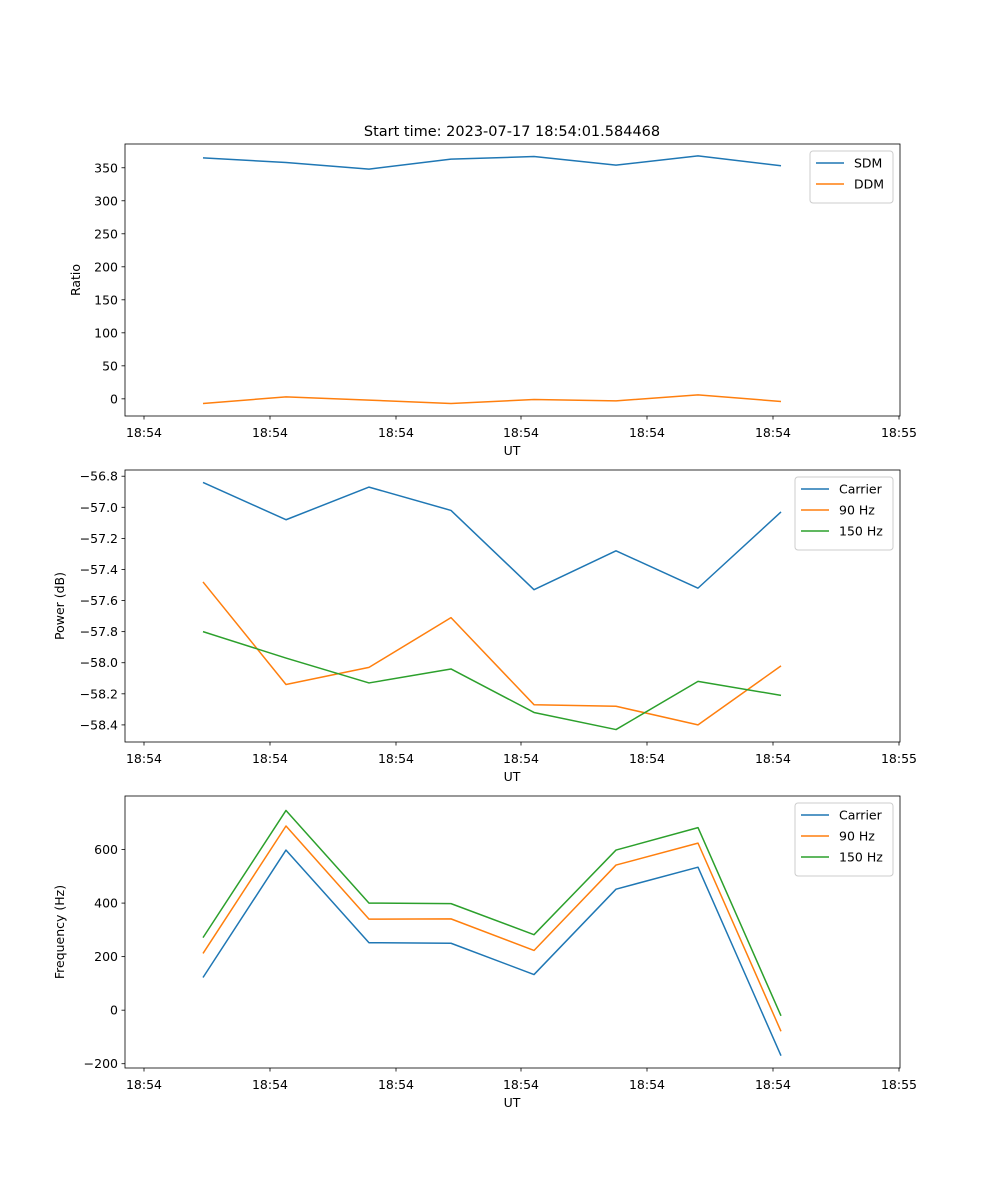  I want to click on y-tick-label: 300, so click(106, 200).